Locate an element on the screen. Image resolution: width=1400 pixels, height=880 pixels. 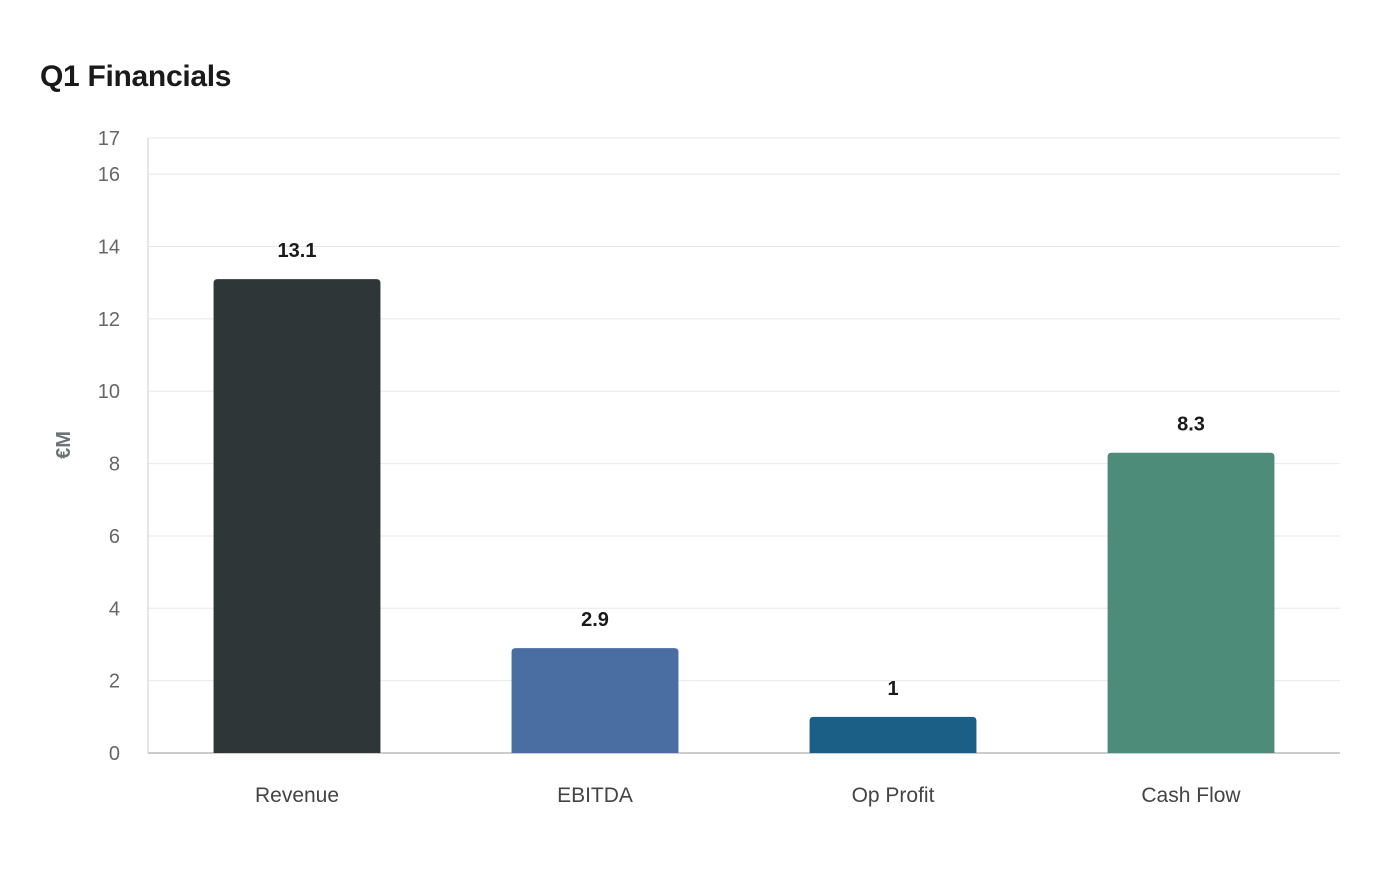
y-tick-label: 10 is located at coordinates (109, 392).